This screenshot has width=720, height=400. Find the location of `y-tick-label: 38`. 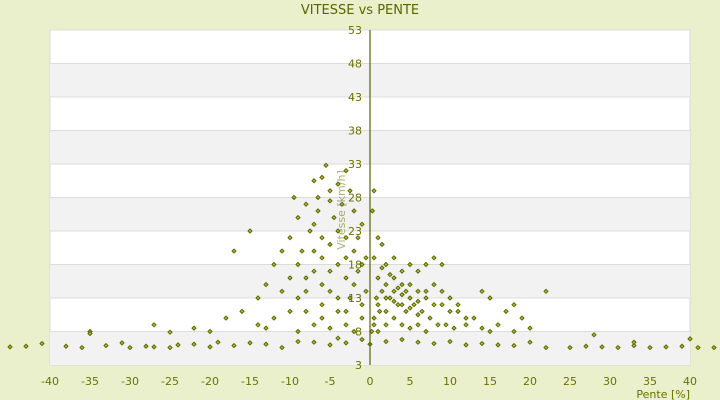

y-tick-label: 38 is located at coordinates (355, 131).